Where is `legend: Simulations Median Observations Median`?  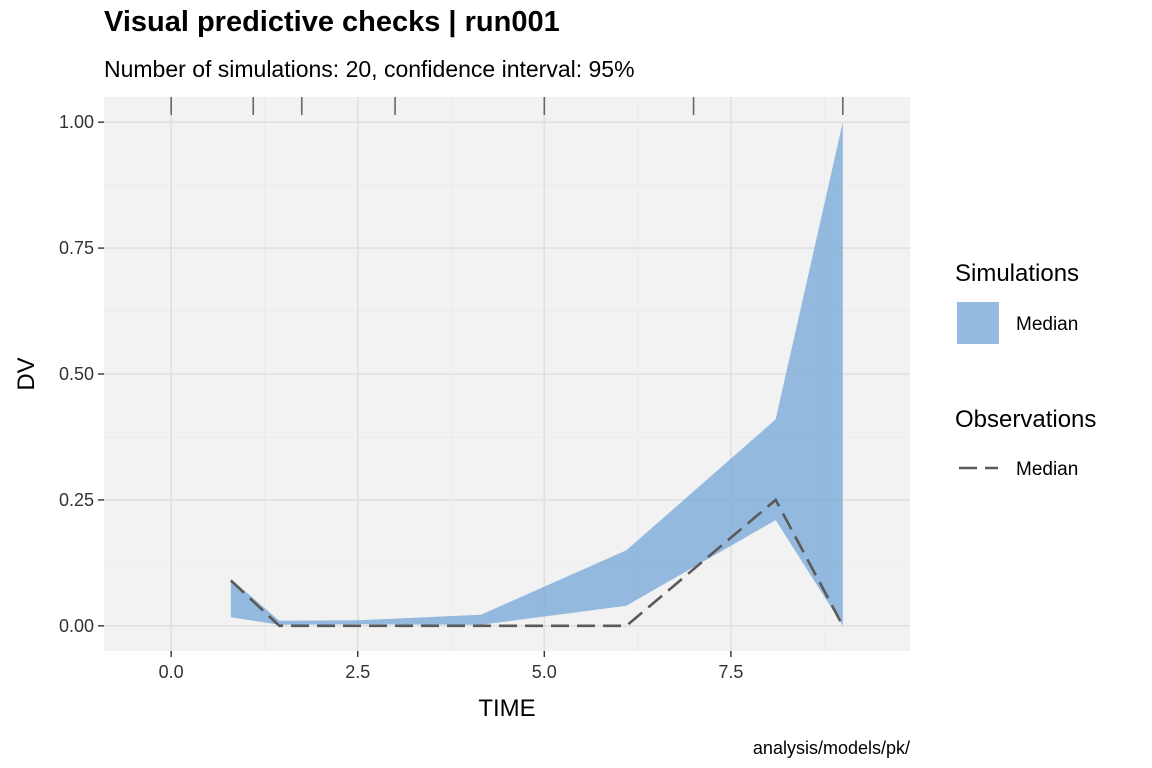 legend: Simulations Median Observations Median is located at coordinates (1025, 370).